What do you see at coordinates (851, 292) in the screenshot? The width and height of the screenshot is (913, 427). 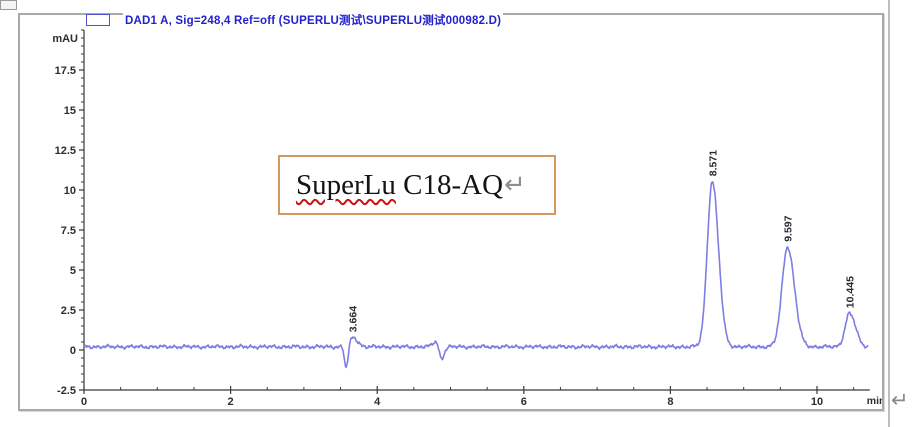 I see `svg-text: 10.445` at bounding box center [851, 292].